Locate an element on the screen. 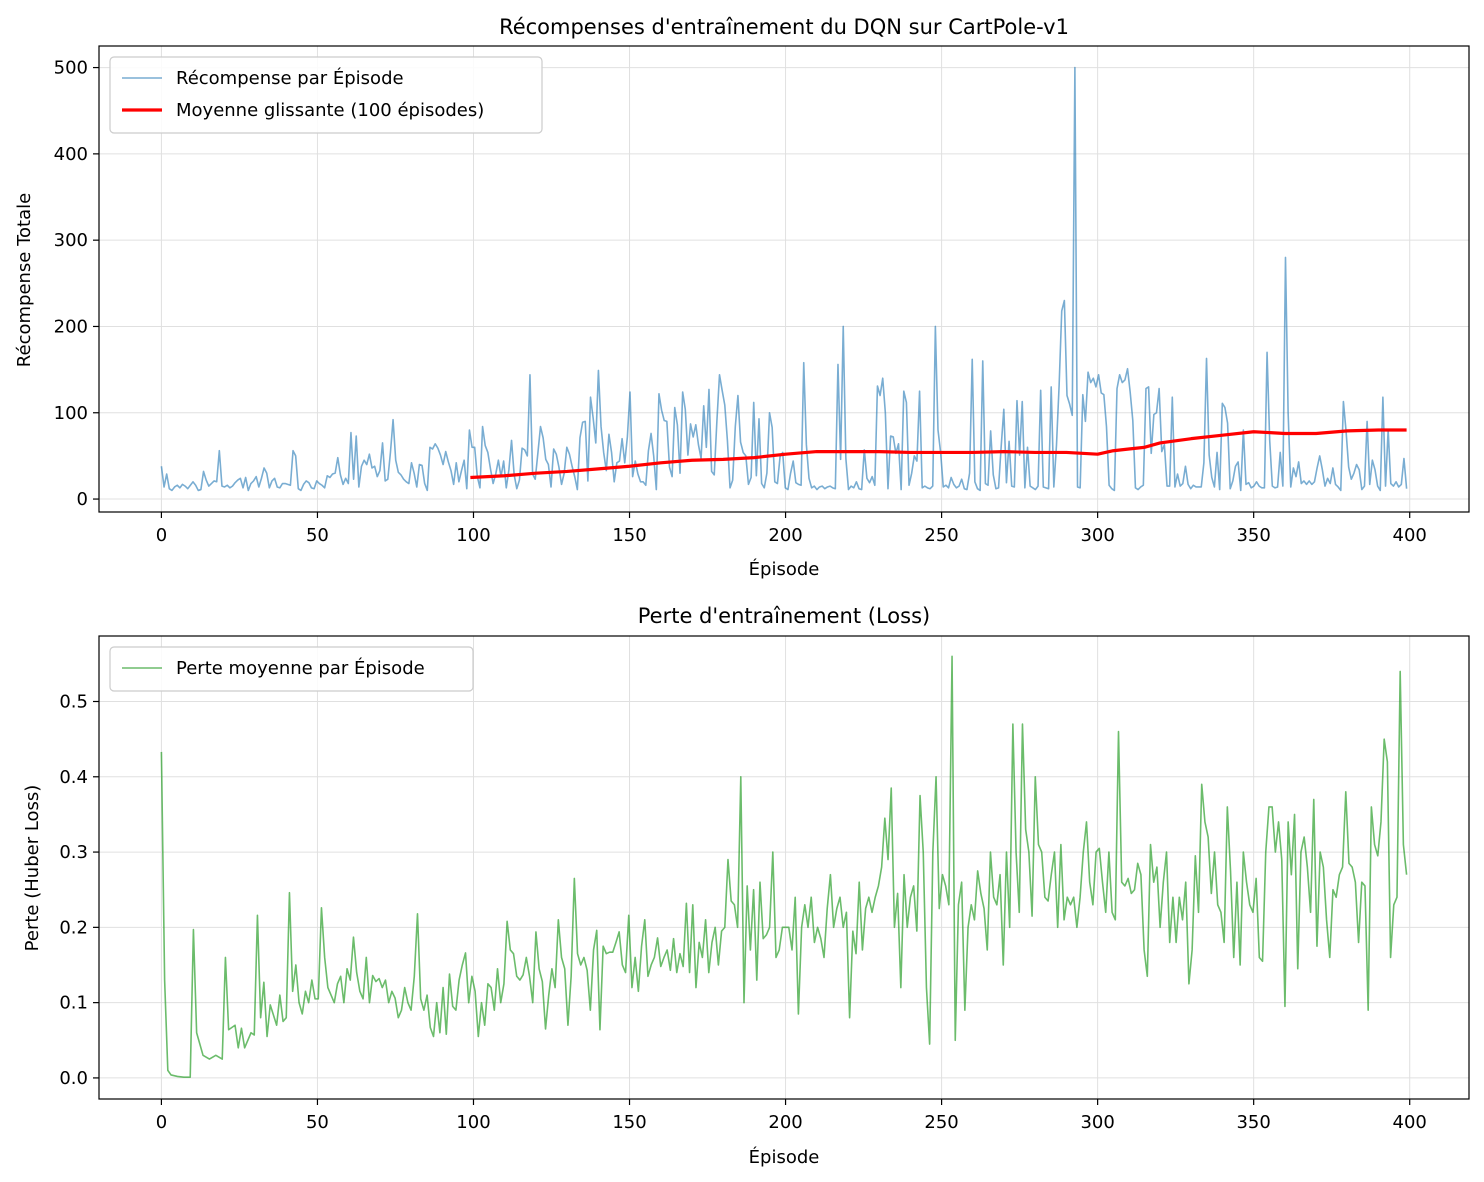 The width and height of the screenshot is (1484, 1182). y-tick-label: 200 is located at coordinates (71, 326).